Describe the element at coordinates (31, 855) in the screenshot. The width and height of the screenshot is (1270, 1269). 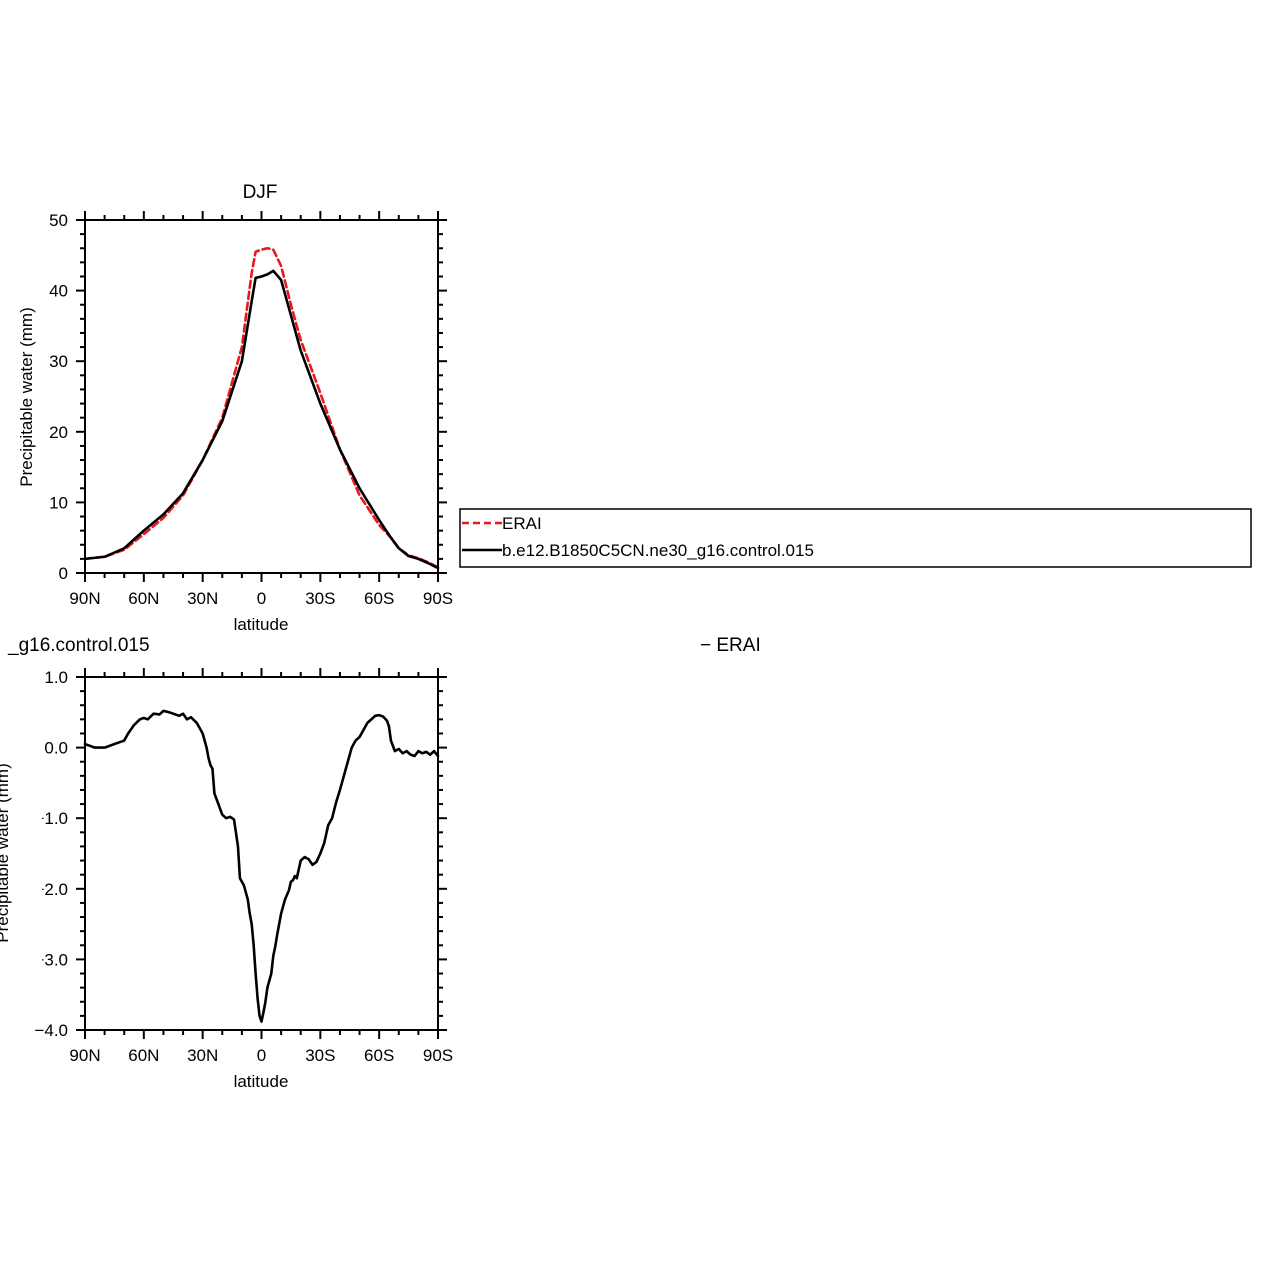
I see `bottom-ylabel-mask` at that location.